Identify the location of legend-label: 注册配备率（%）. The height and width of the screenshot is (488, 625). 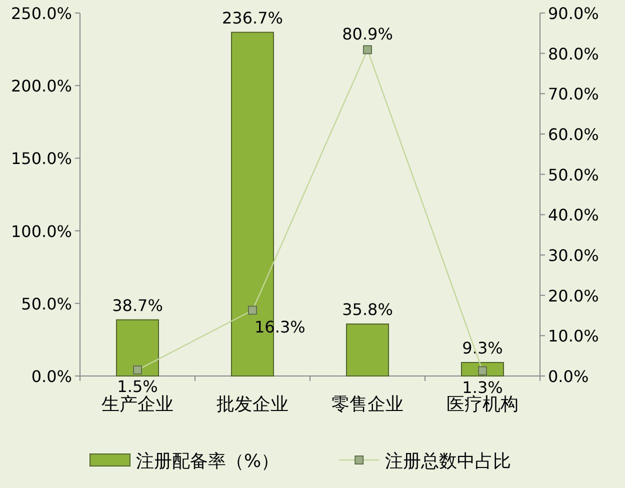
(208, 461).